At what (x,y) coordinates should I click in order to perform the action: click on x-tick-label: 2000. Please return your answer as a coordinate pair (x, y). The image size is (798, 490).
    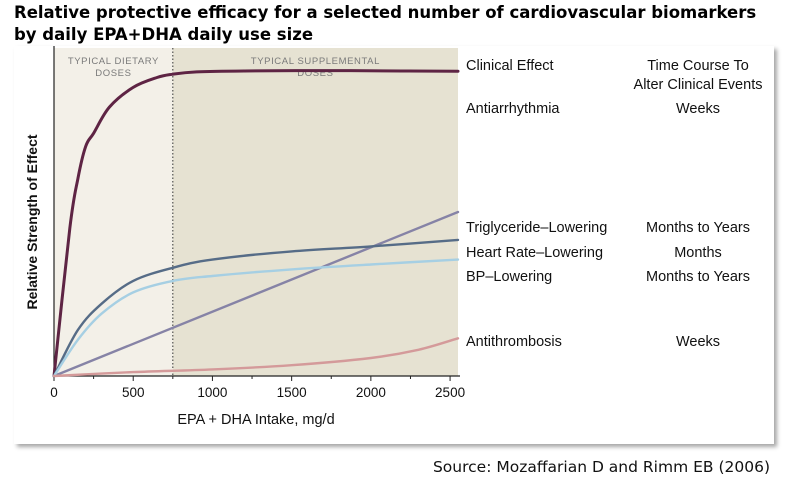
    Looking at the image, I should click on (371, 392).